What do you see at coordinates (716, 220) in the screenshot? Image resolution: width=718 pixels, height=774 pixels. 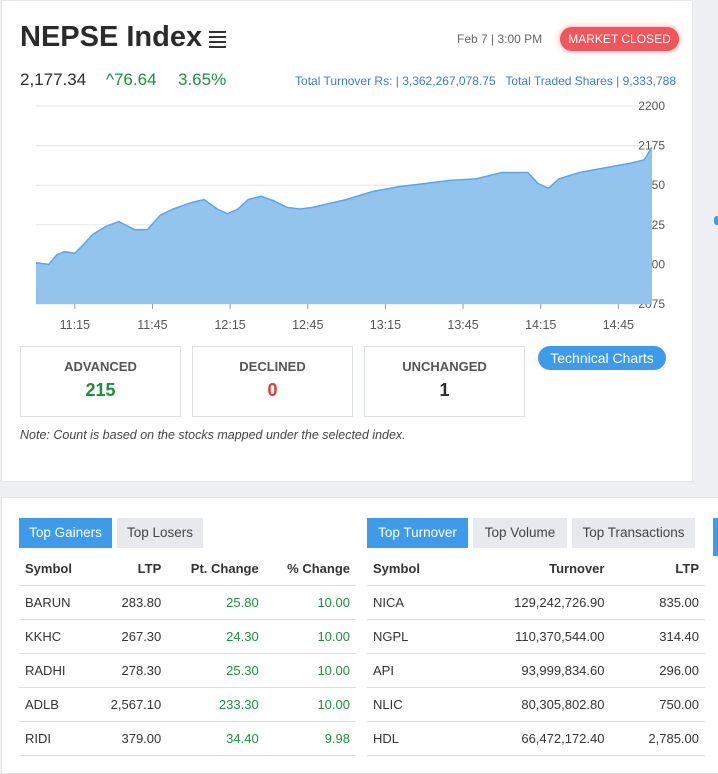 I see `scroll-indicator` at bounding box center [716, 220].